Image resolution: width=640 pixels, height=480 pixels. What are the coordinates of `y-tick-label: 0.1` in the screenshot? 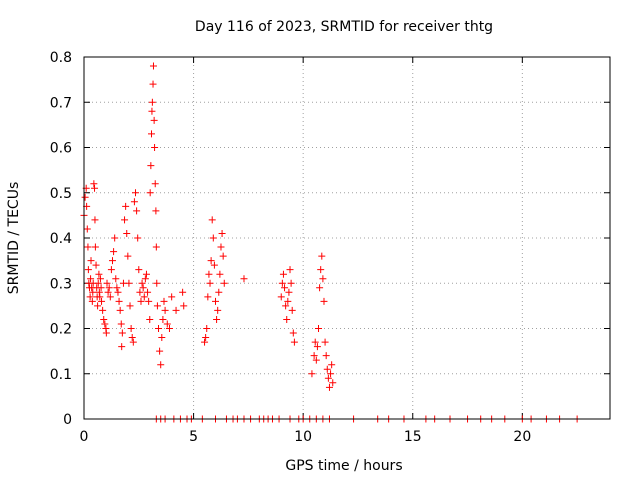 It's located at (61, 375).